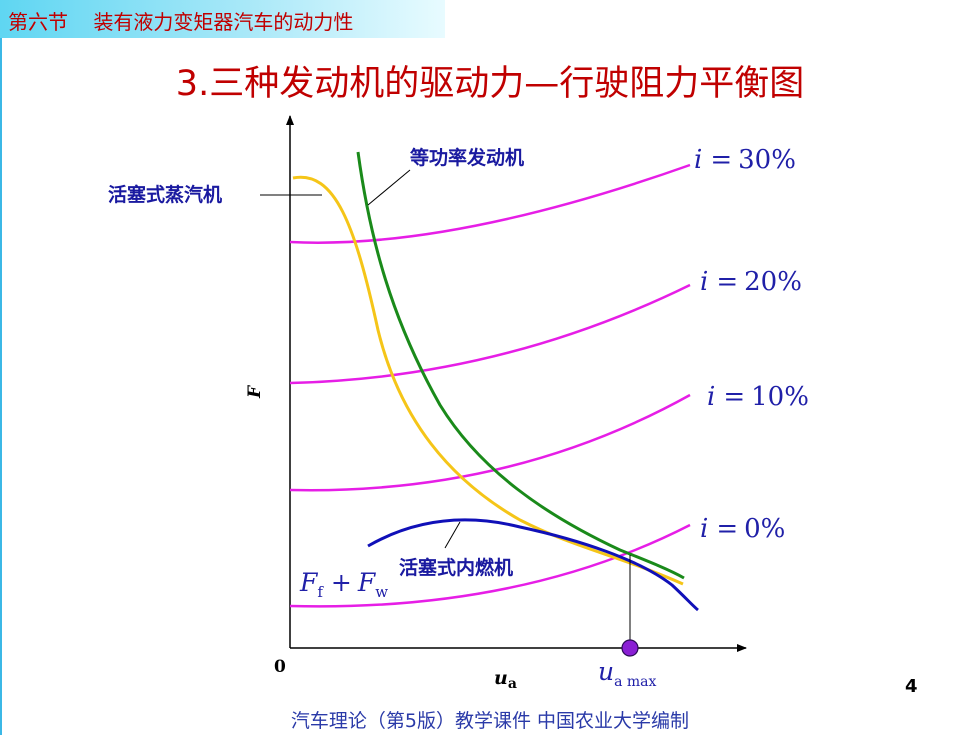 This screenshot has width=980, height=735. I want to click on origin-label: 0, so click(280, 667).